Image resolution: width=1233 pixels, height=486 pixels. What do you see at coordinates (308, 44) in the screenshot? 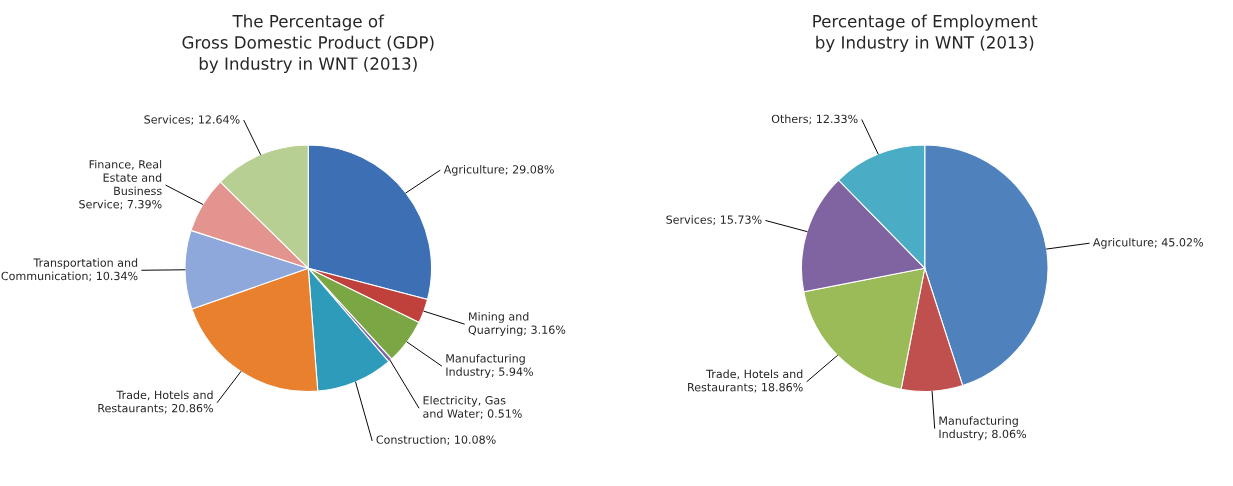
I see `chart-title: The Percentage of Gross Domestic Product (GDP) by Industry in WNT (2013)` at bounding box center [308, 44].